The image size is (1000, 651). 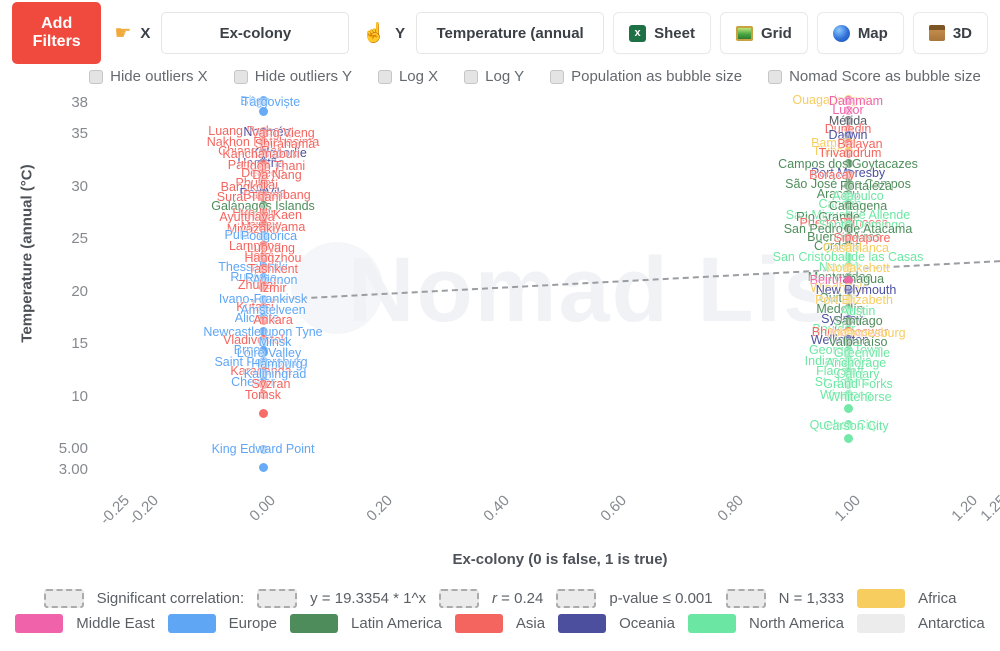 What do you see at coordinates (273, 320) in the screenshot?
I see `city-label: Ankara` at bounding box center [273, 320].